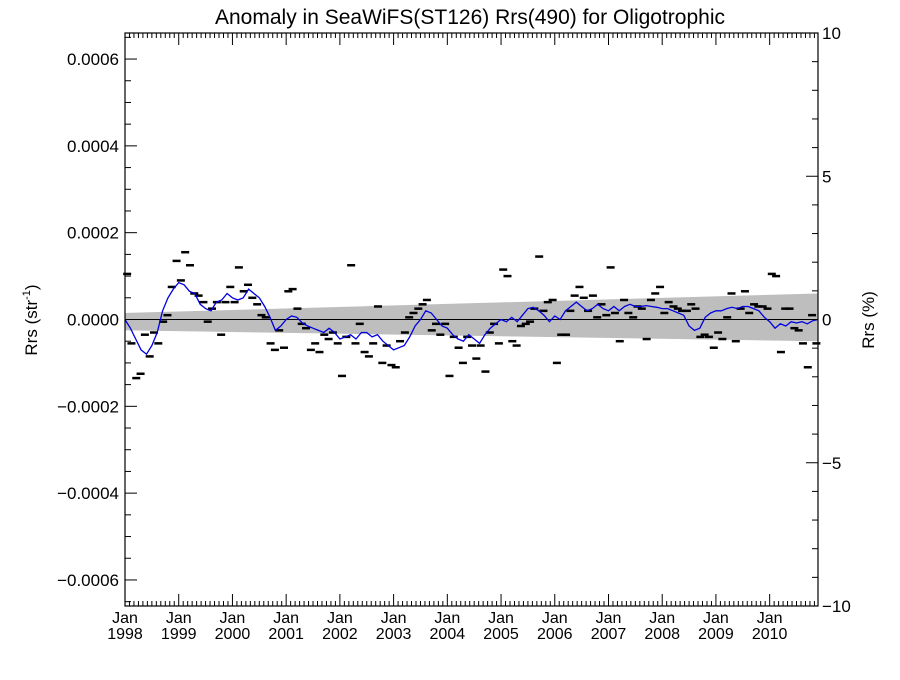 This screenshot has height=680, width=900. What do you see at coordinates (448, 634) in the screenshot?
I see `x-tick-year-label: 2004` at bounding box center [448, 634].